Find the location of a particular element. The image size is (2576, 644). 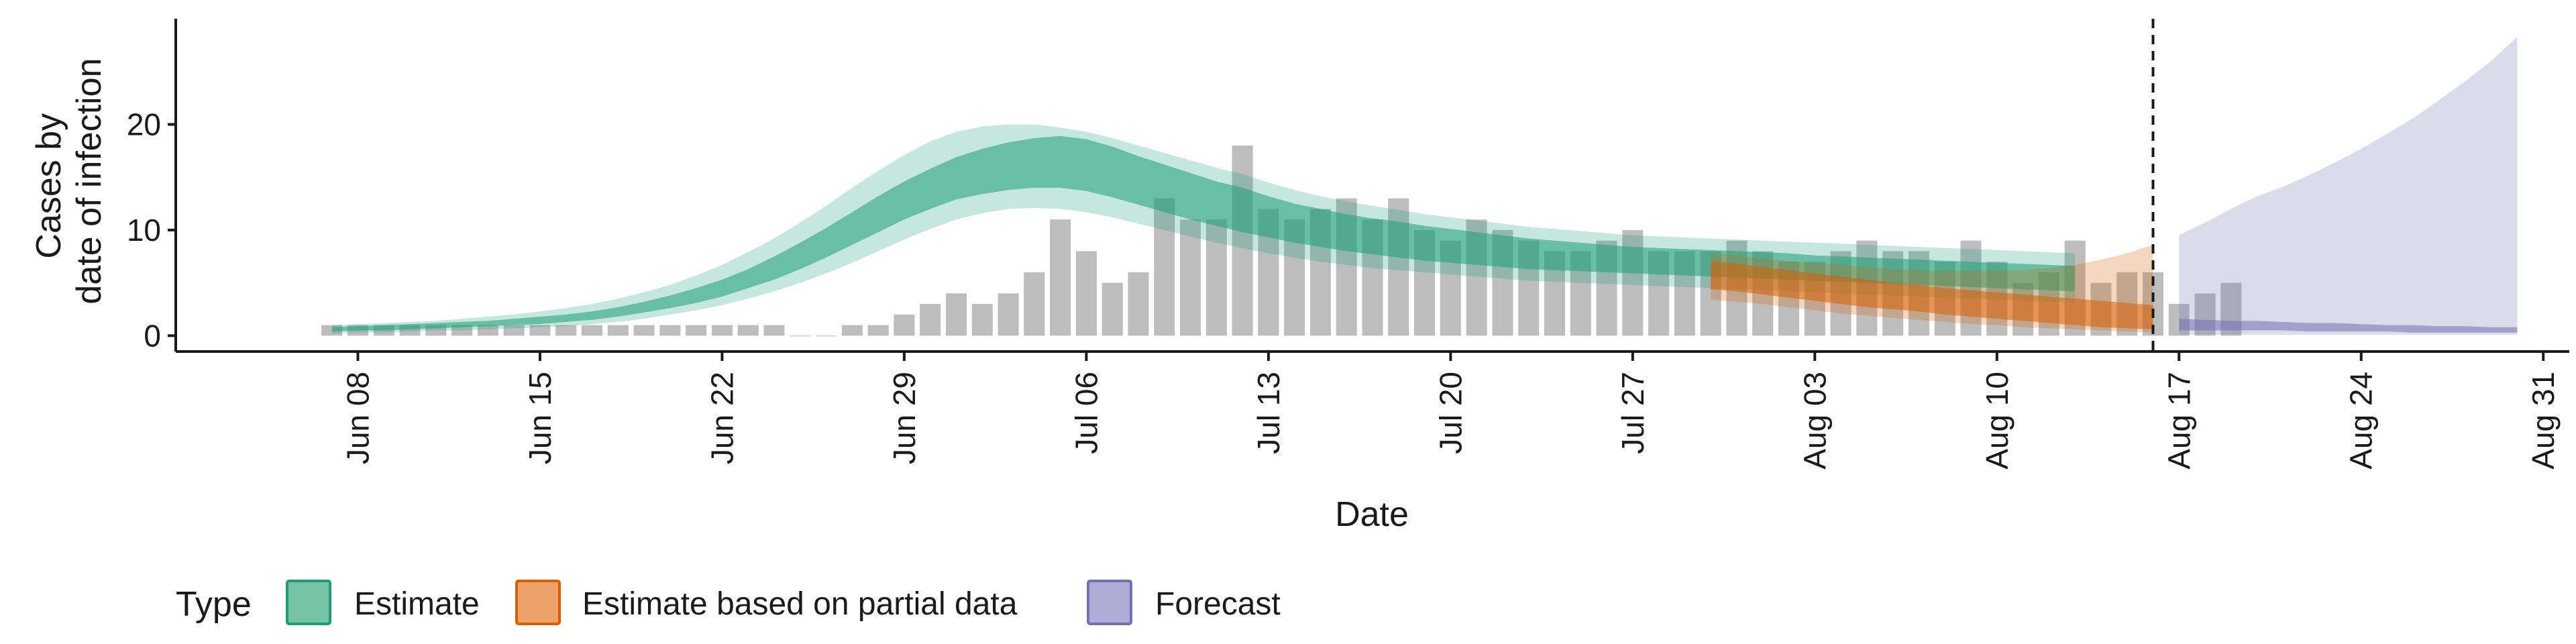

y-axis-label-line-1: Cases by is located at coordinates (49, 186).